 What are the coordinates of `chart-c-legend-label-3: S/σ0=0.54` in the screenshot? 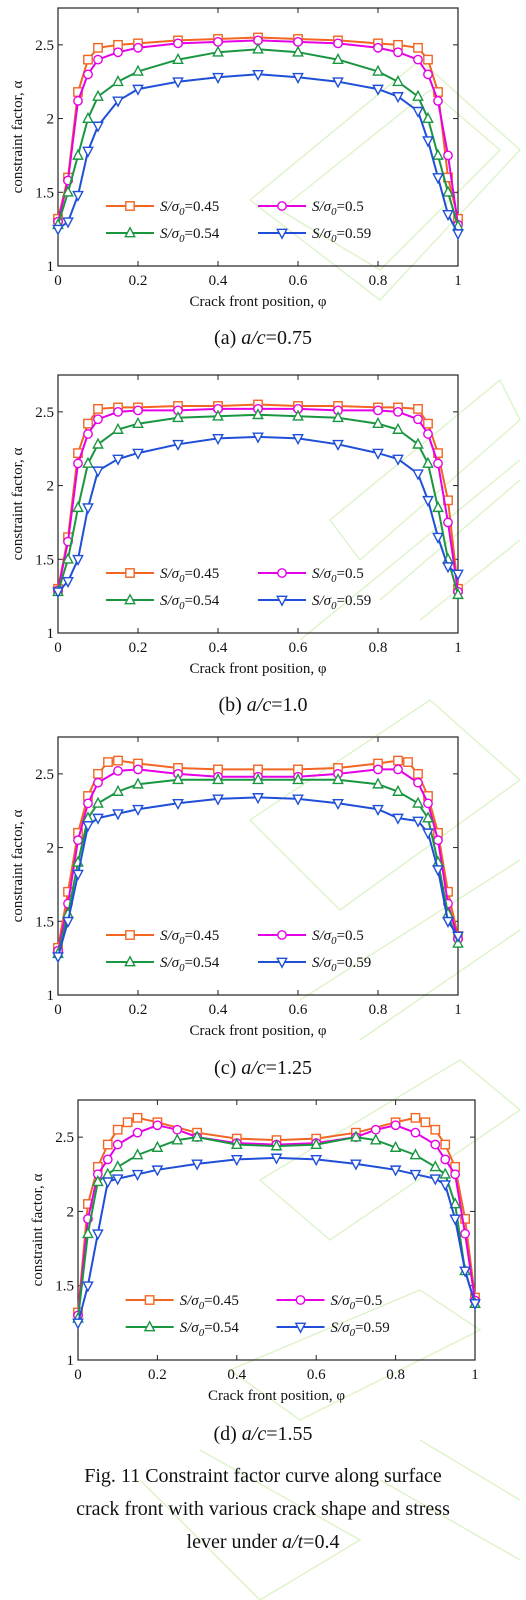 It's located at (190, 964).